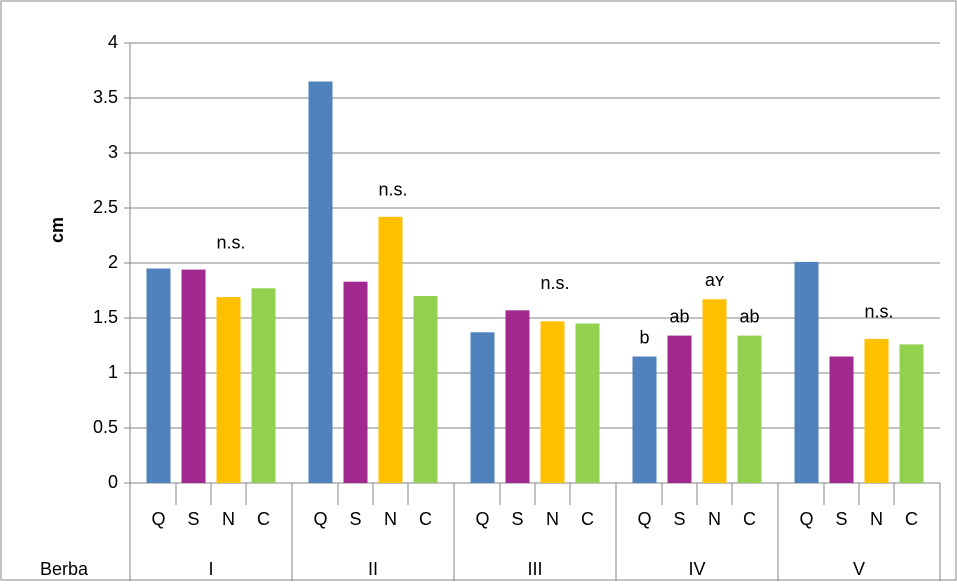 This screenshot has height=586, width=957. Describe the element at coordinates (113, 152) in the screenshot. I see `y-tick-label: 3` at that location.